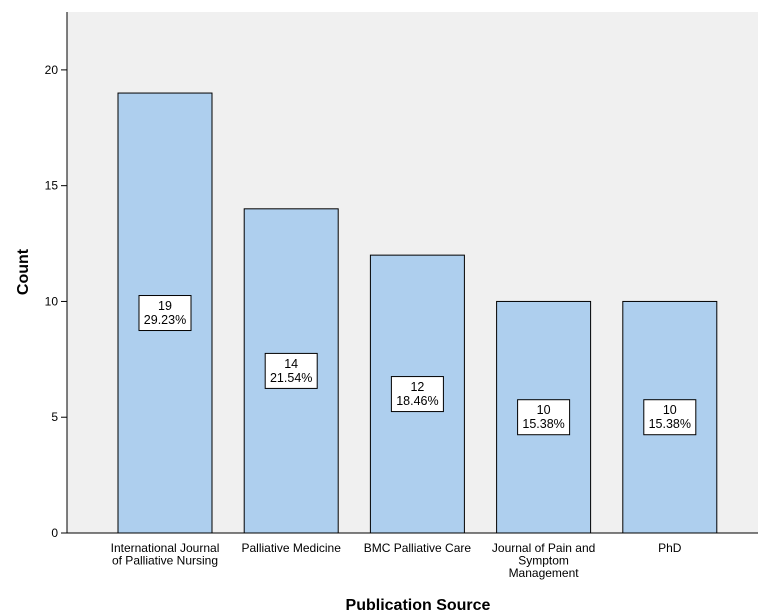  Describe the element at coordinates (418, 605) in the screenshot. I see `x-axis-title: Publication Source` at that location.